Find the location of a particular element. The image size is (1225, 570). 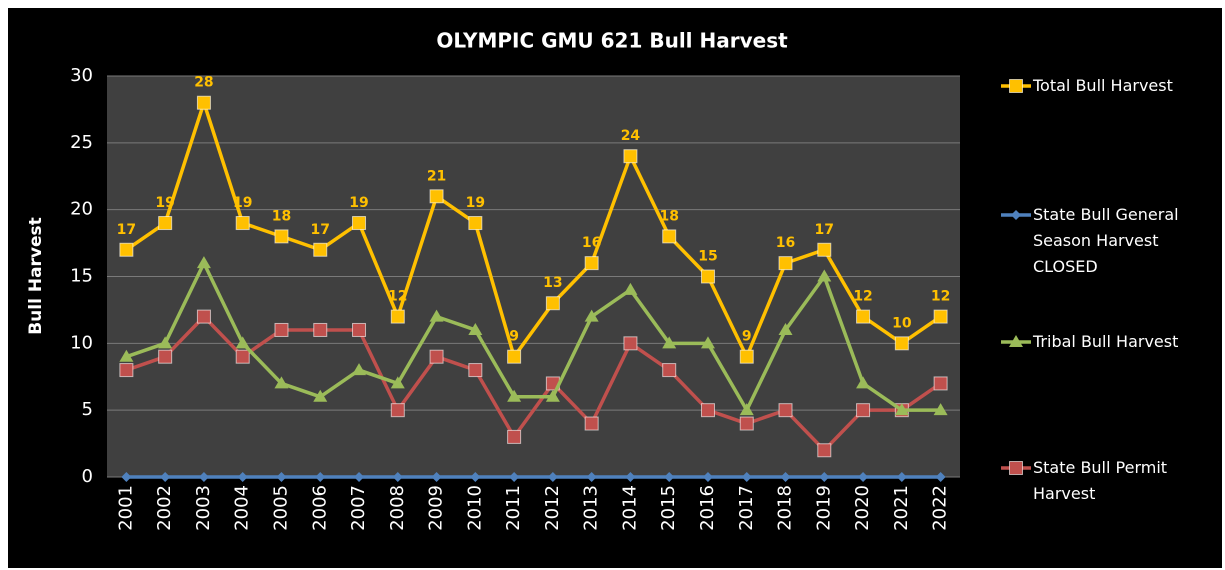

data-label: 15 is located at coordinates (707, 257).